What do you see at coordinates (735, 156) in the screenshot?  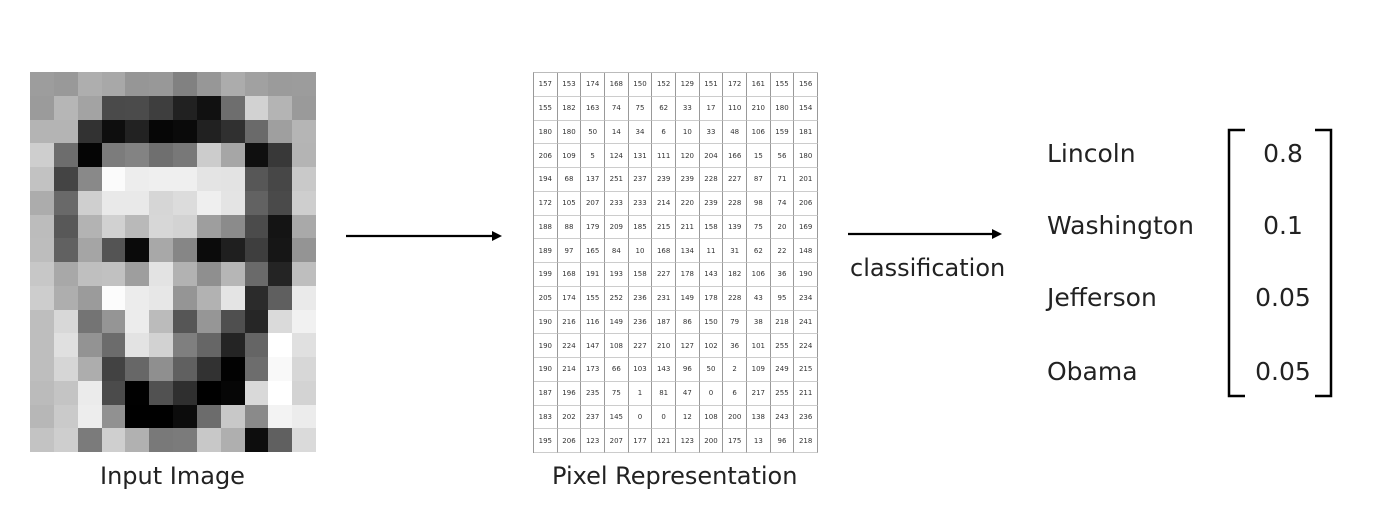 I see `pixel-value-cell: 166` at bounding box center [735, 156].